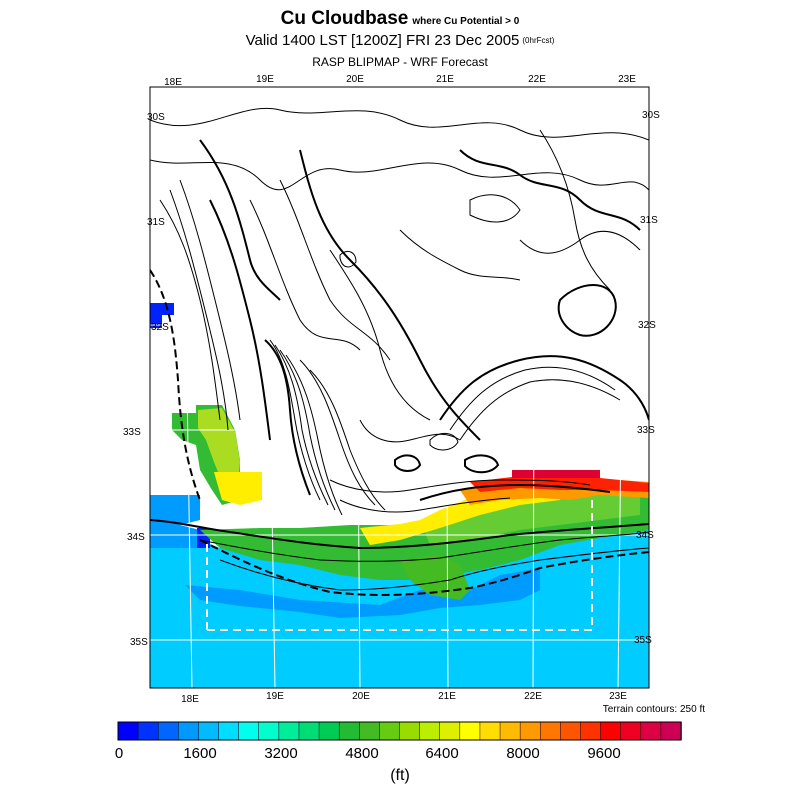  I want to click on lon-labels-bottom: 18E 19E 20E 21E 22E 23E, so click(404, 698).